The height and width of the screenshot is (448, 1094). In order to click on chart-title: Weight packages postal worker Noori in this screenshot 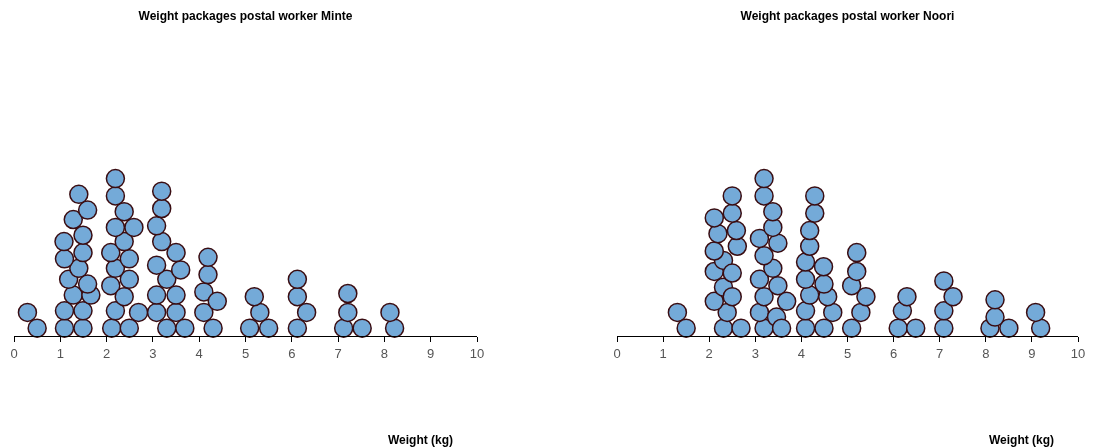, I will do `click(847, 16)`.